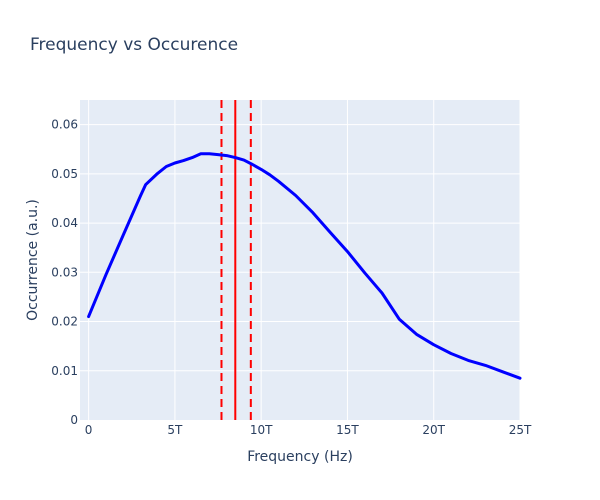 The height and width of the screenshot is (500, 600). Describe the element at coordinates (520, 430) in the screenshot. I see `x-tick-label: 25T` at that location.